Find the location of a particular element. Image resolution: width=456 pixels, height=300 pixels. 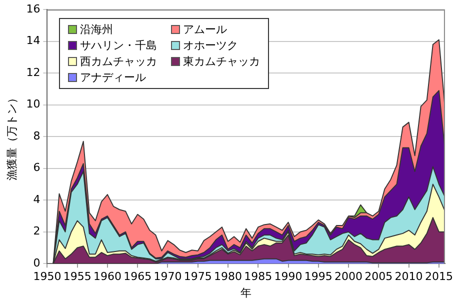

x-tick-label: 1955 is located at coordinates (77, 277).